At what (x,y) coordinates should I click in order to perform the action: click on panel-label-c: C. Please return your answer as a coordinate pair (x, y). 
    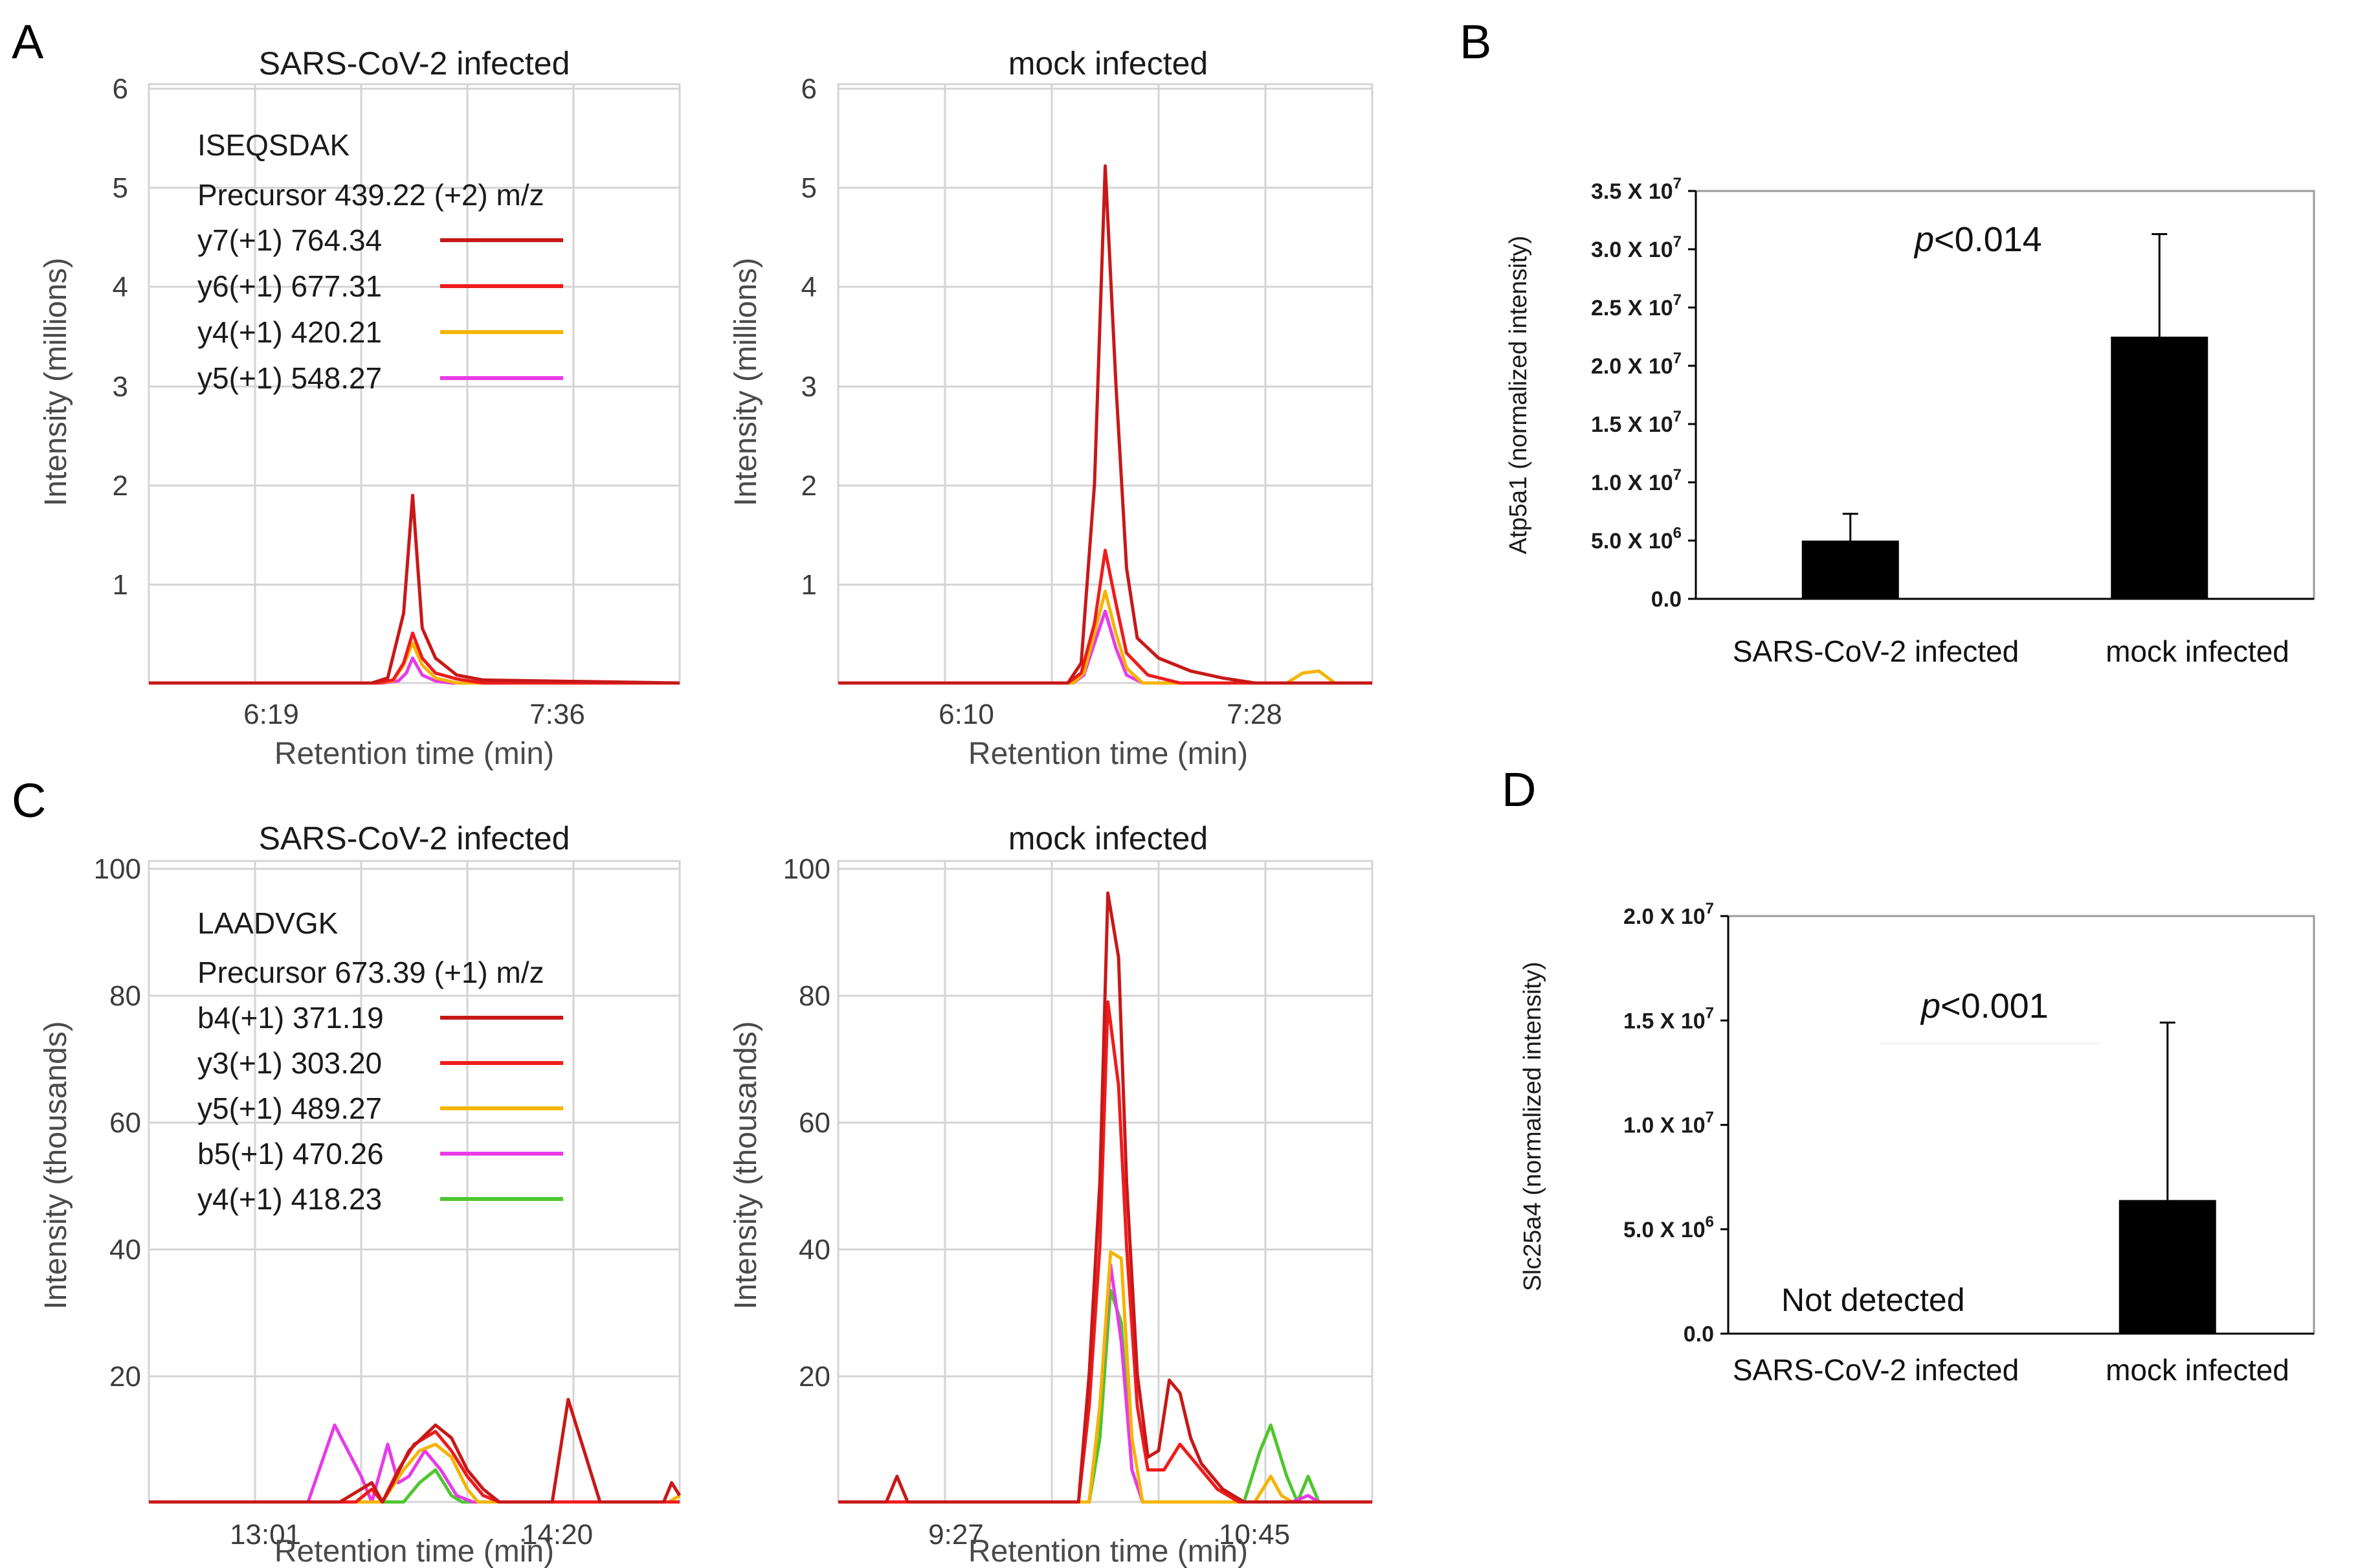
    Looking at the image, I should click on (29, 800).